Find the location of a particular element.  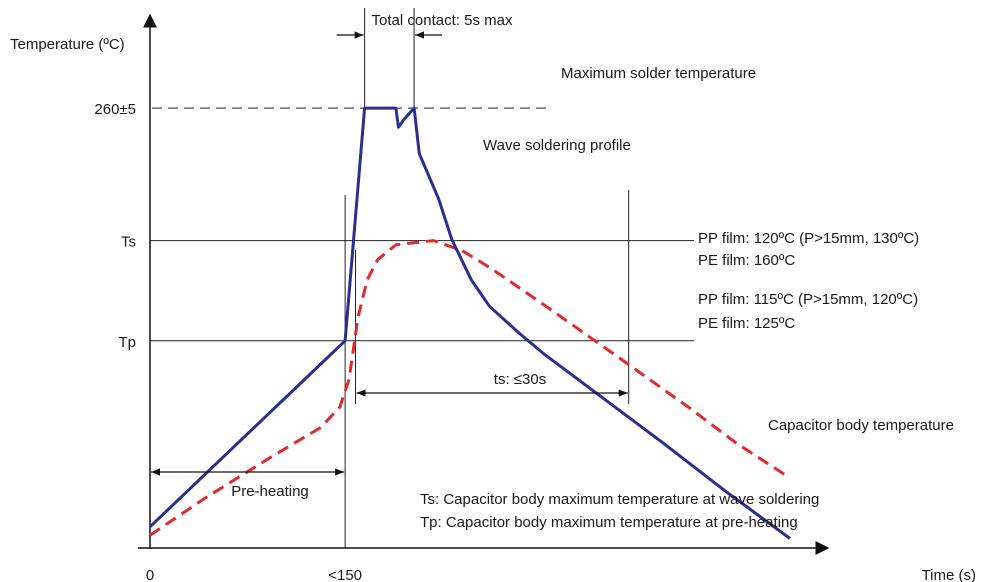

total-contact-label: Total contact: 5s max is located at coordinates (442, 20).